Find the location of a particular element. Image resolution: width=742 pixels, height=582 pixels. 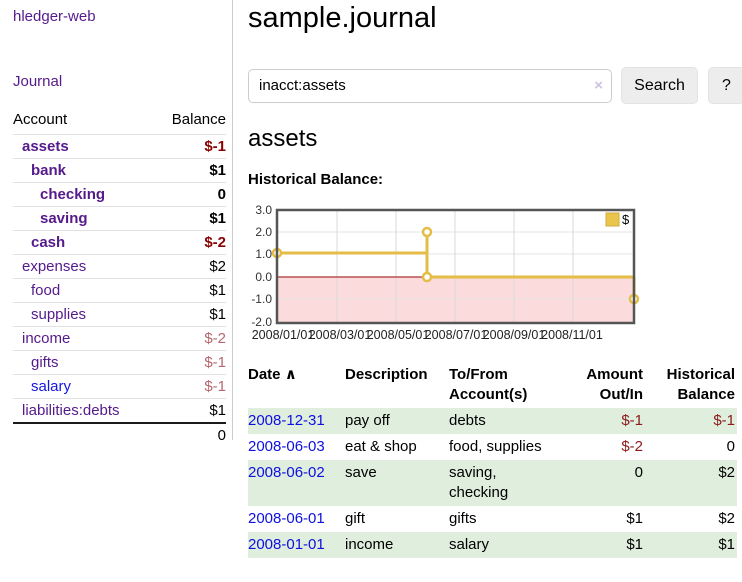

transaction-amount: $1 is located at coordinates (634, 518).